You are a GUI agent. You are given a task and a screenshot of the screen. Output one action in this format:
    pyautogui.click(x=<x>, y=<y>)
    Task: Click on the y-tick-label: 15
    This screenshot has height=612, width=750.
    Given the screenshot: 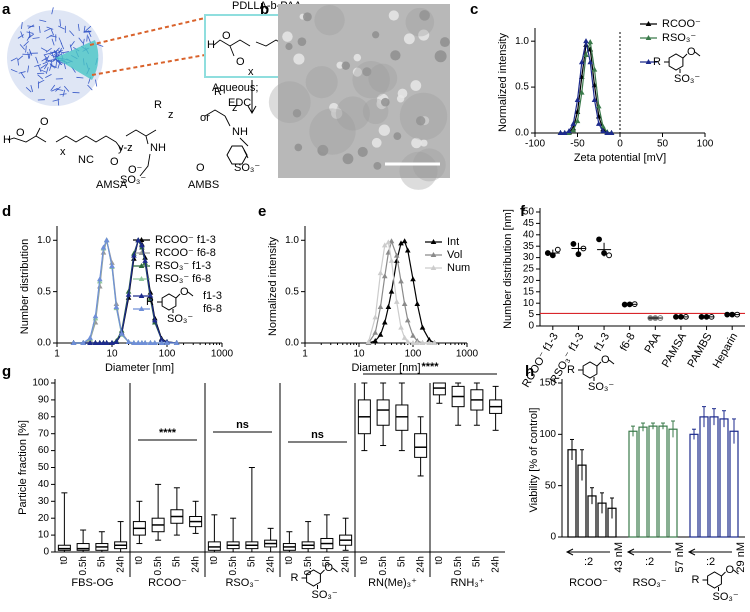 What is the action you would take?
    pyautogui.click(x=529, y=291)
    